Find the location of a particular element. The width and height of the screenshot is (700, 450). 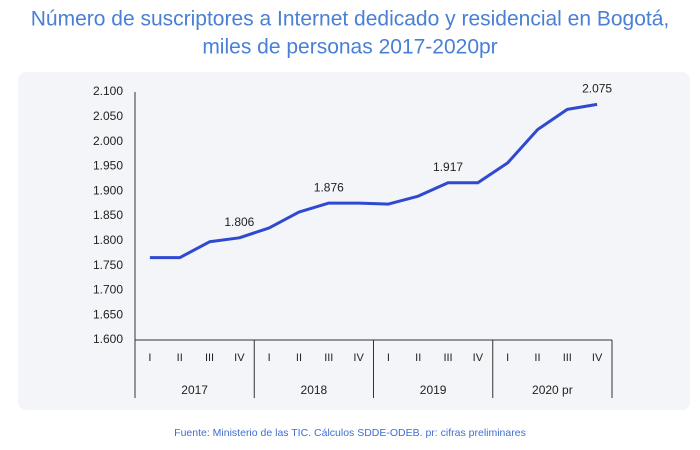

y-tick-label: 1.900 is located at coordinates (108, 190).